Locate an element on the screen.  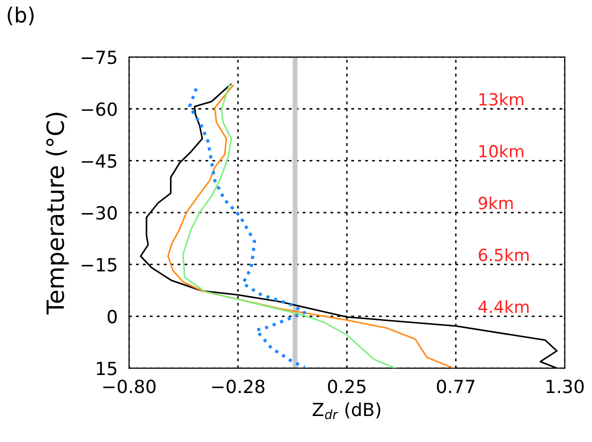
x-tick-label: 0.77 is located at coordinates (455, 387).